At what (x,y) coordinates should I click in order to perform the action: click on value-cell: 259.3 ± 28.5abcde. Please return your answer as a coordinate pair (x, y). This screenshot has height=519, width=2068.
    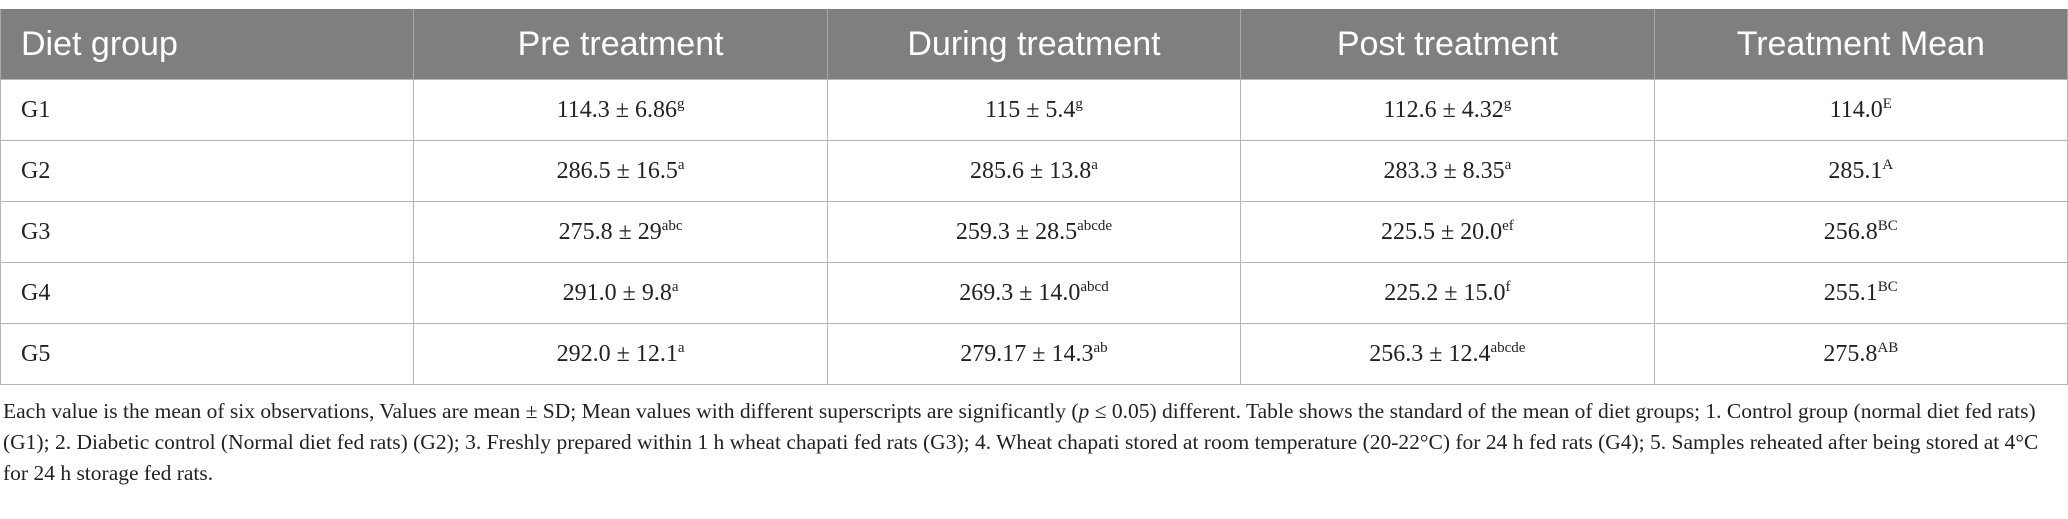
    Looking at the image, I should click on (1034, 232).